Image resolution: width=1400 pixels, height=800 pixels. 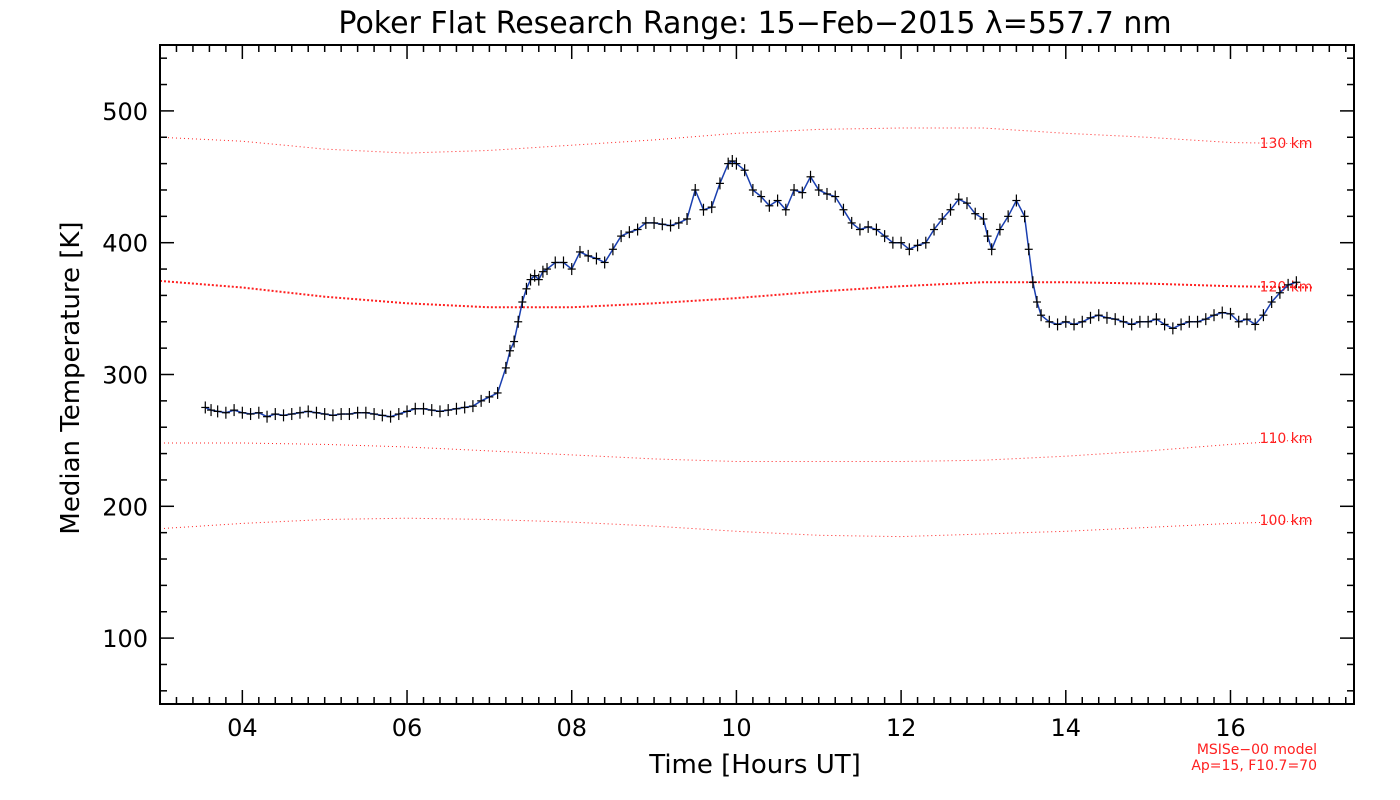 What do you see at coordinates (242, 728) in the screenshot?
I see `x-tick-label: 04` at bounding box center [242, 728].